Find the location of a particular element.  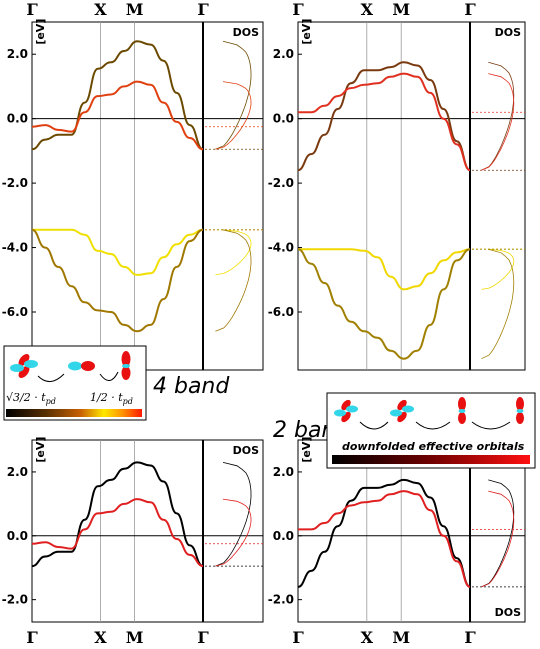

four-band-label: 4 band is located at coordinates (191, 386).